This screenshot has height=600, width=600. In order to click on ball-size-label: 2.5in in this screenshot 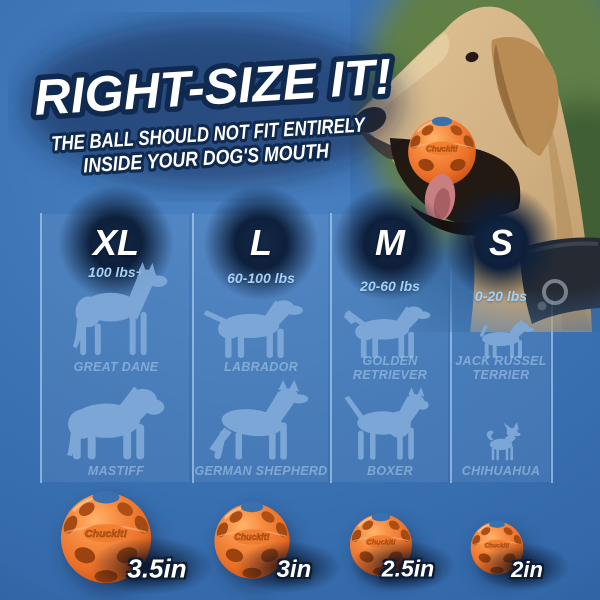, I will do `click(408, 568)`.